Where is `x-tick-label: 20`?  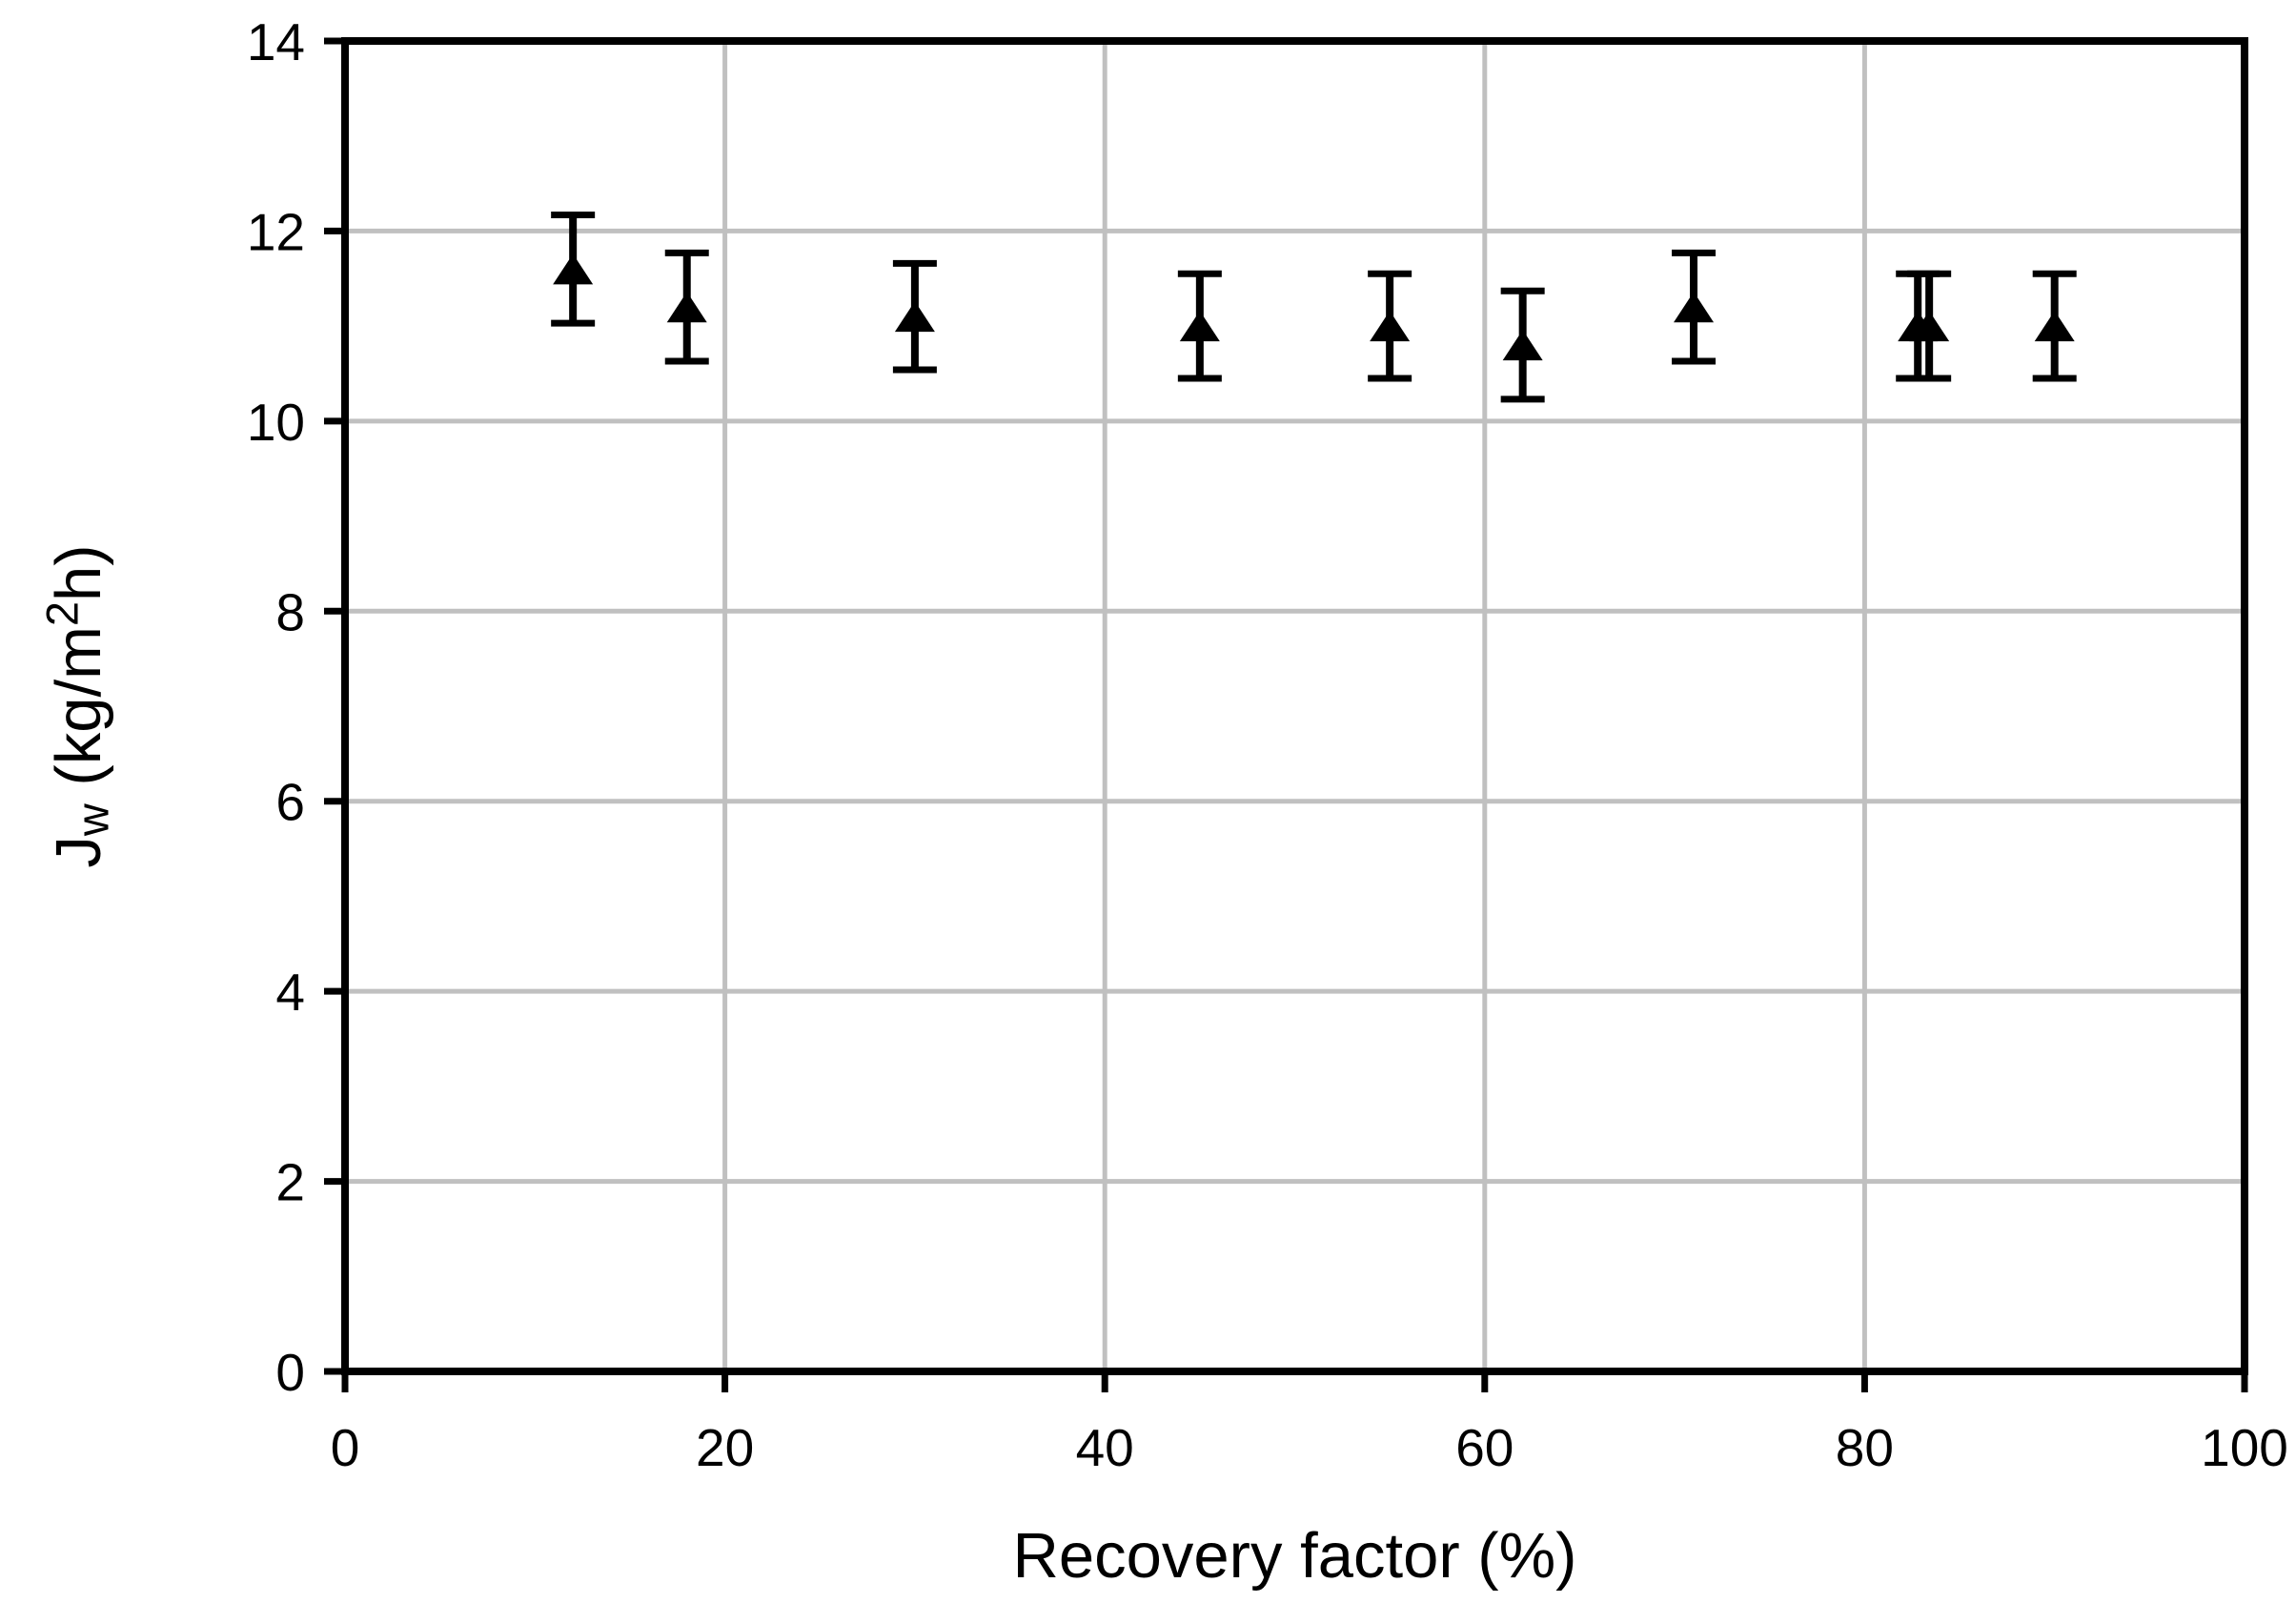
x-tick-label: 20 is located at coordinates (725, 1447).